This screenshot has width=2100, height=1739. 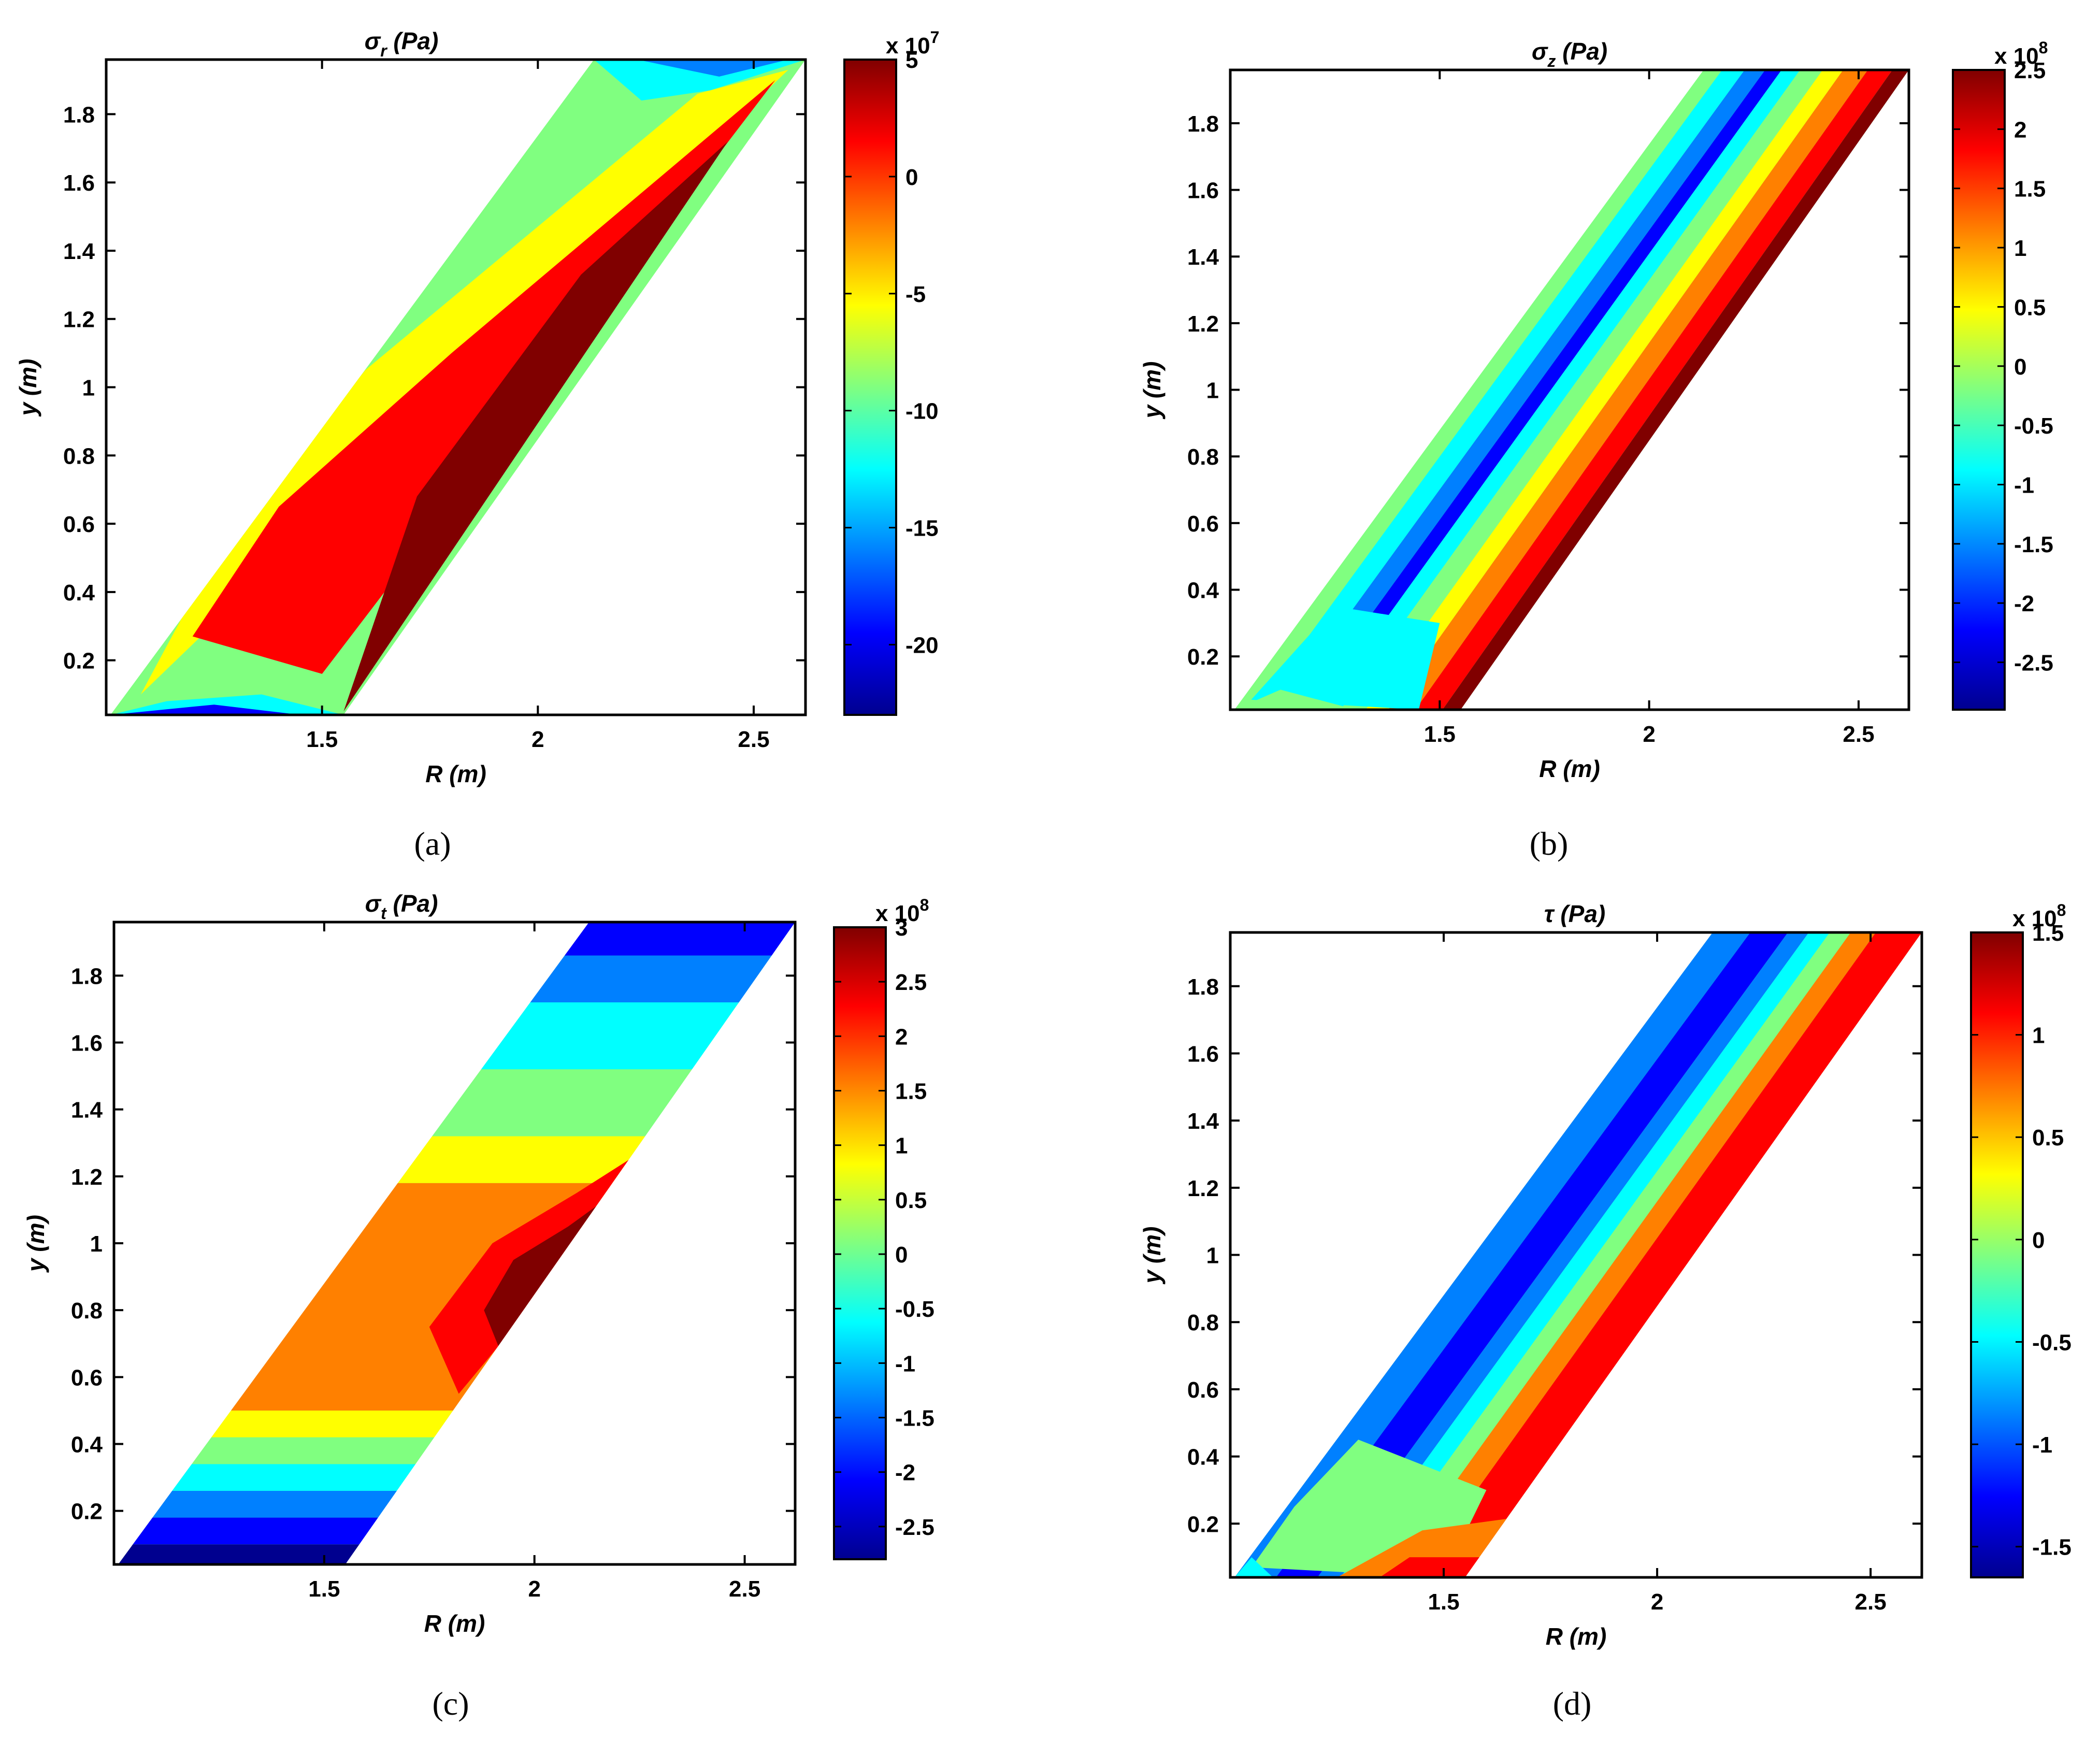 What do you see at coordinates (1570, 54) in the screenshot?
I see `panel-title: σz (Pa)` at bounding box center [1570, 54].